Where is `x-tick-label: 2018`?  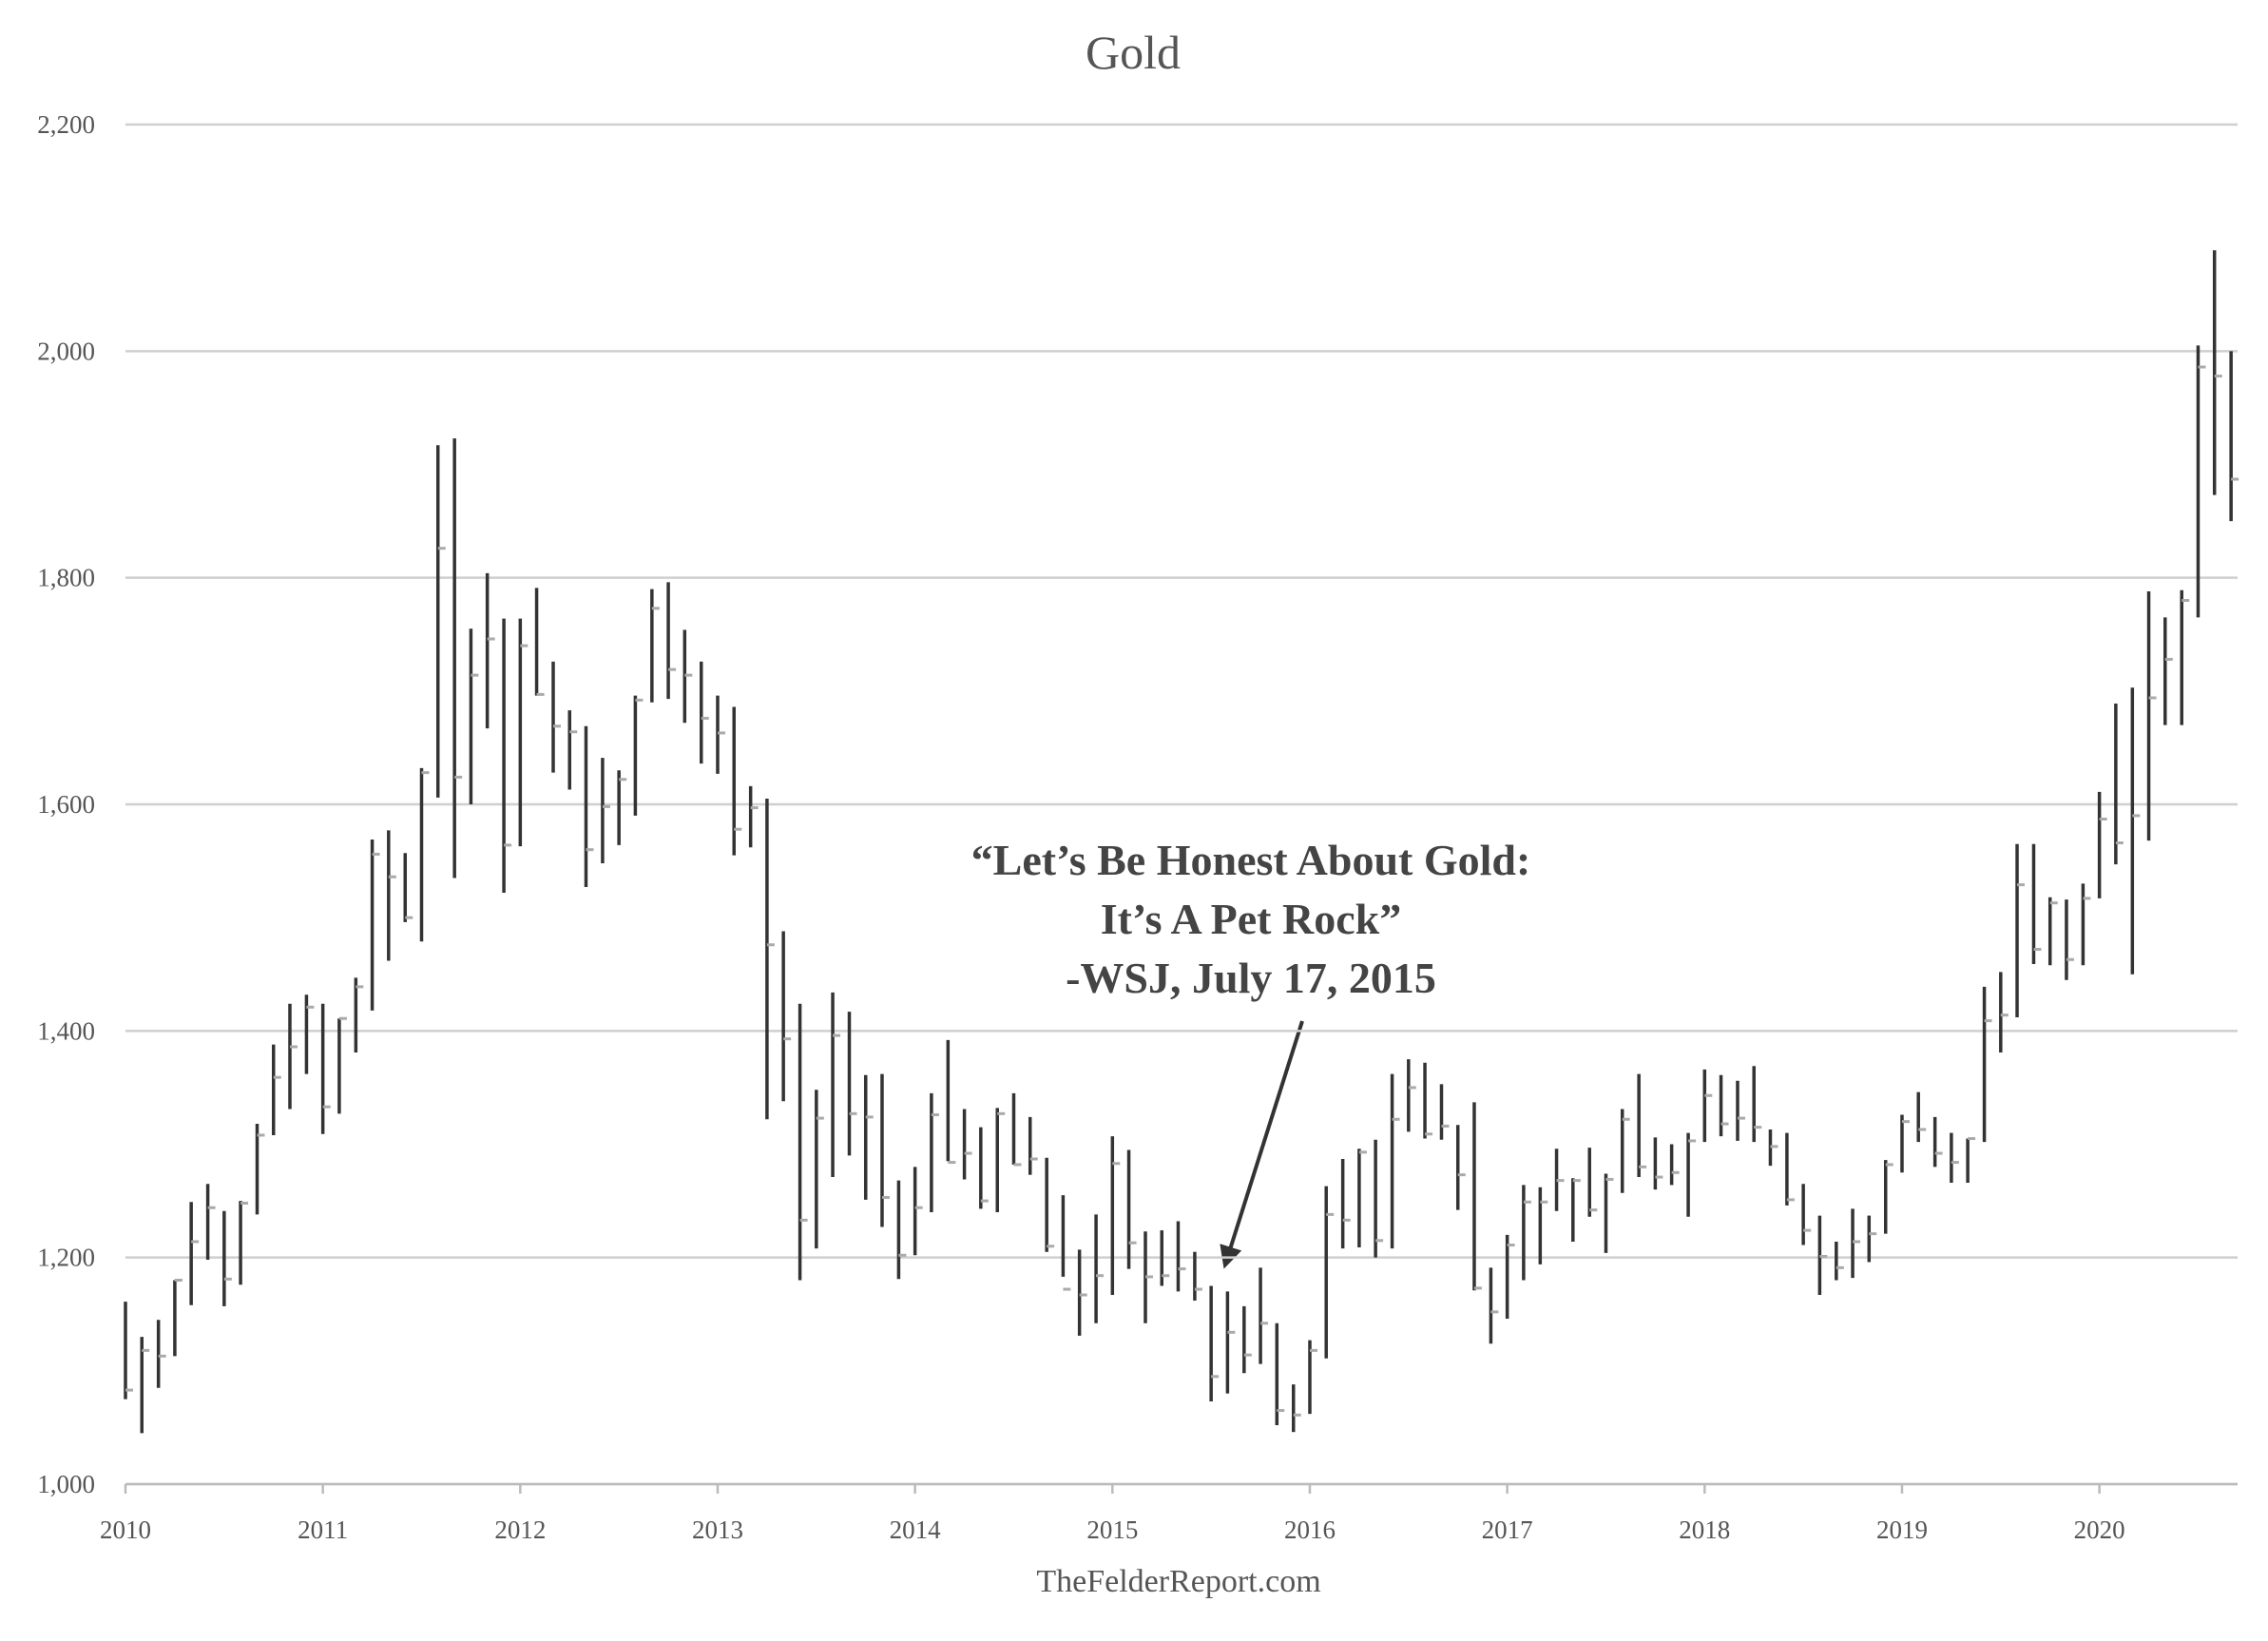 x-tick-label: 2018 is located at coordinates (1704, 1530).